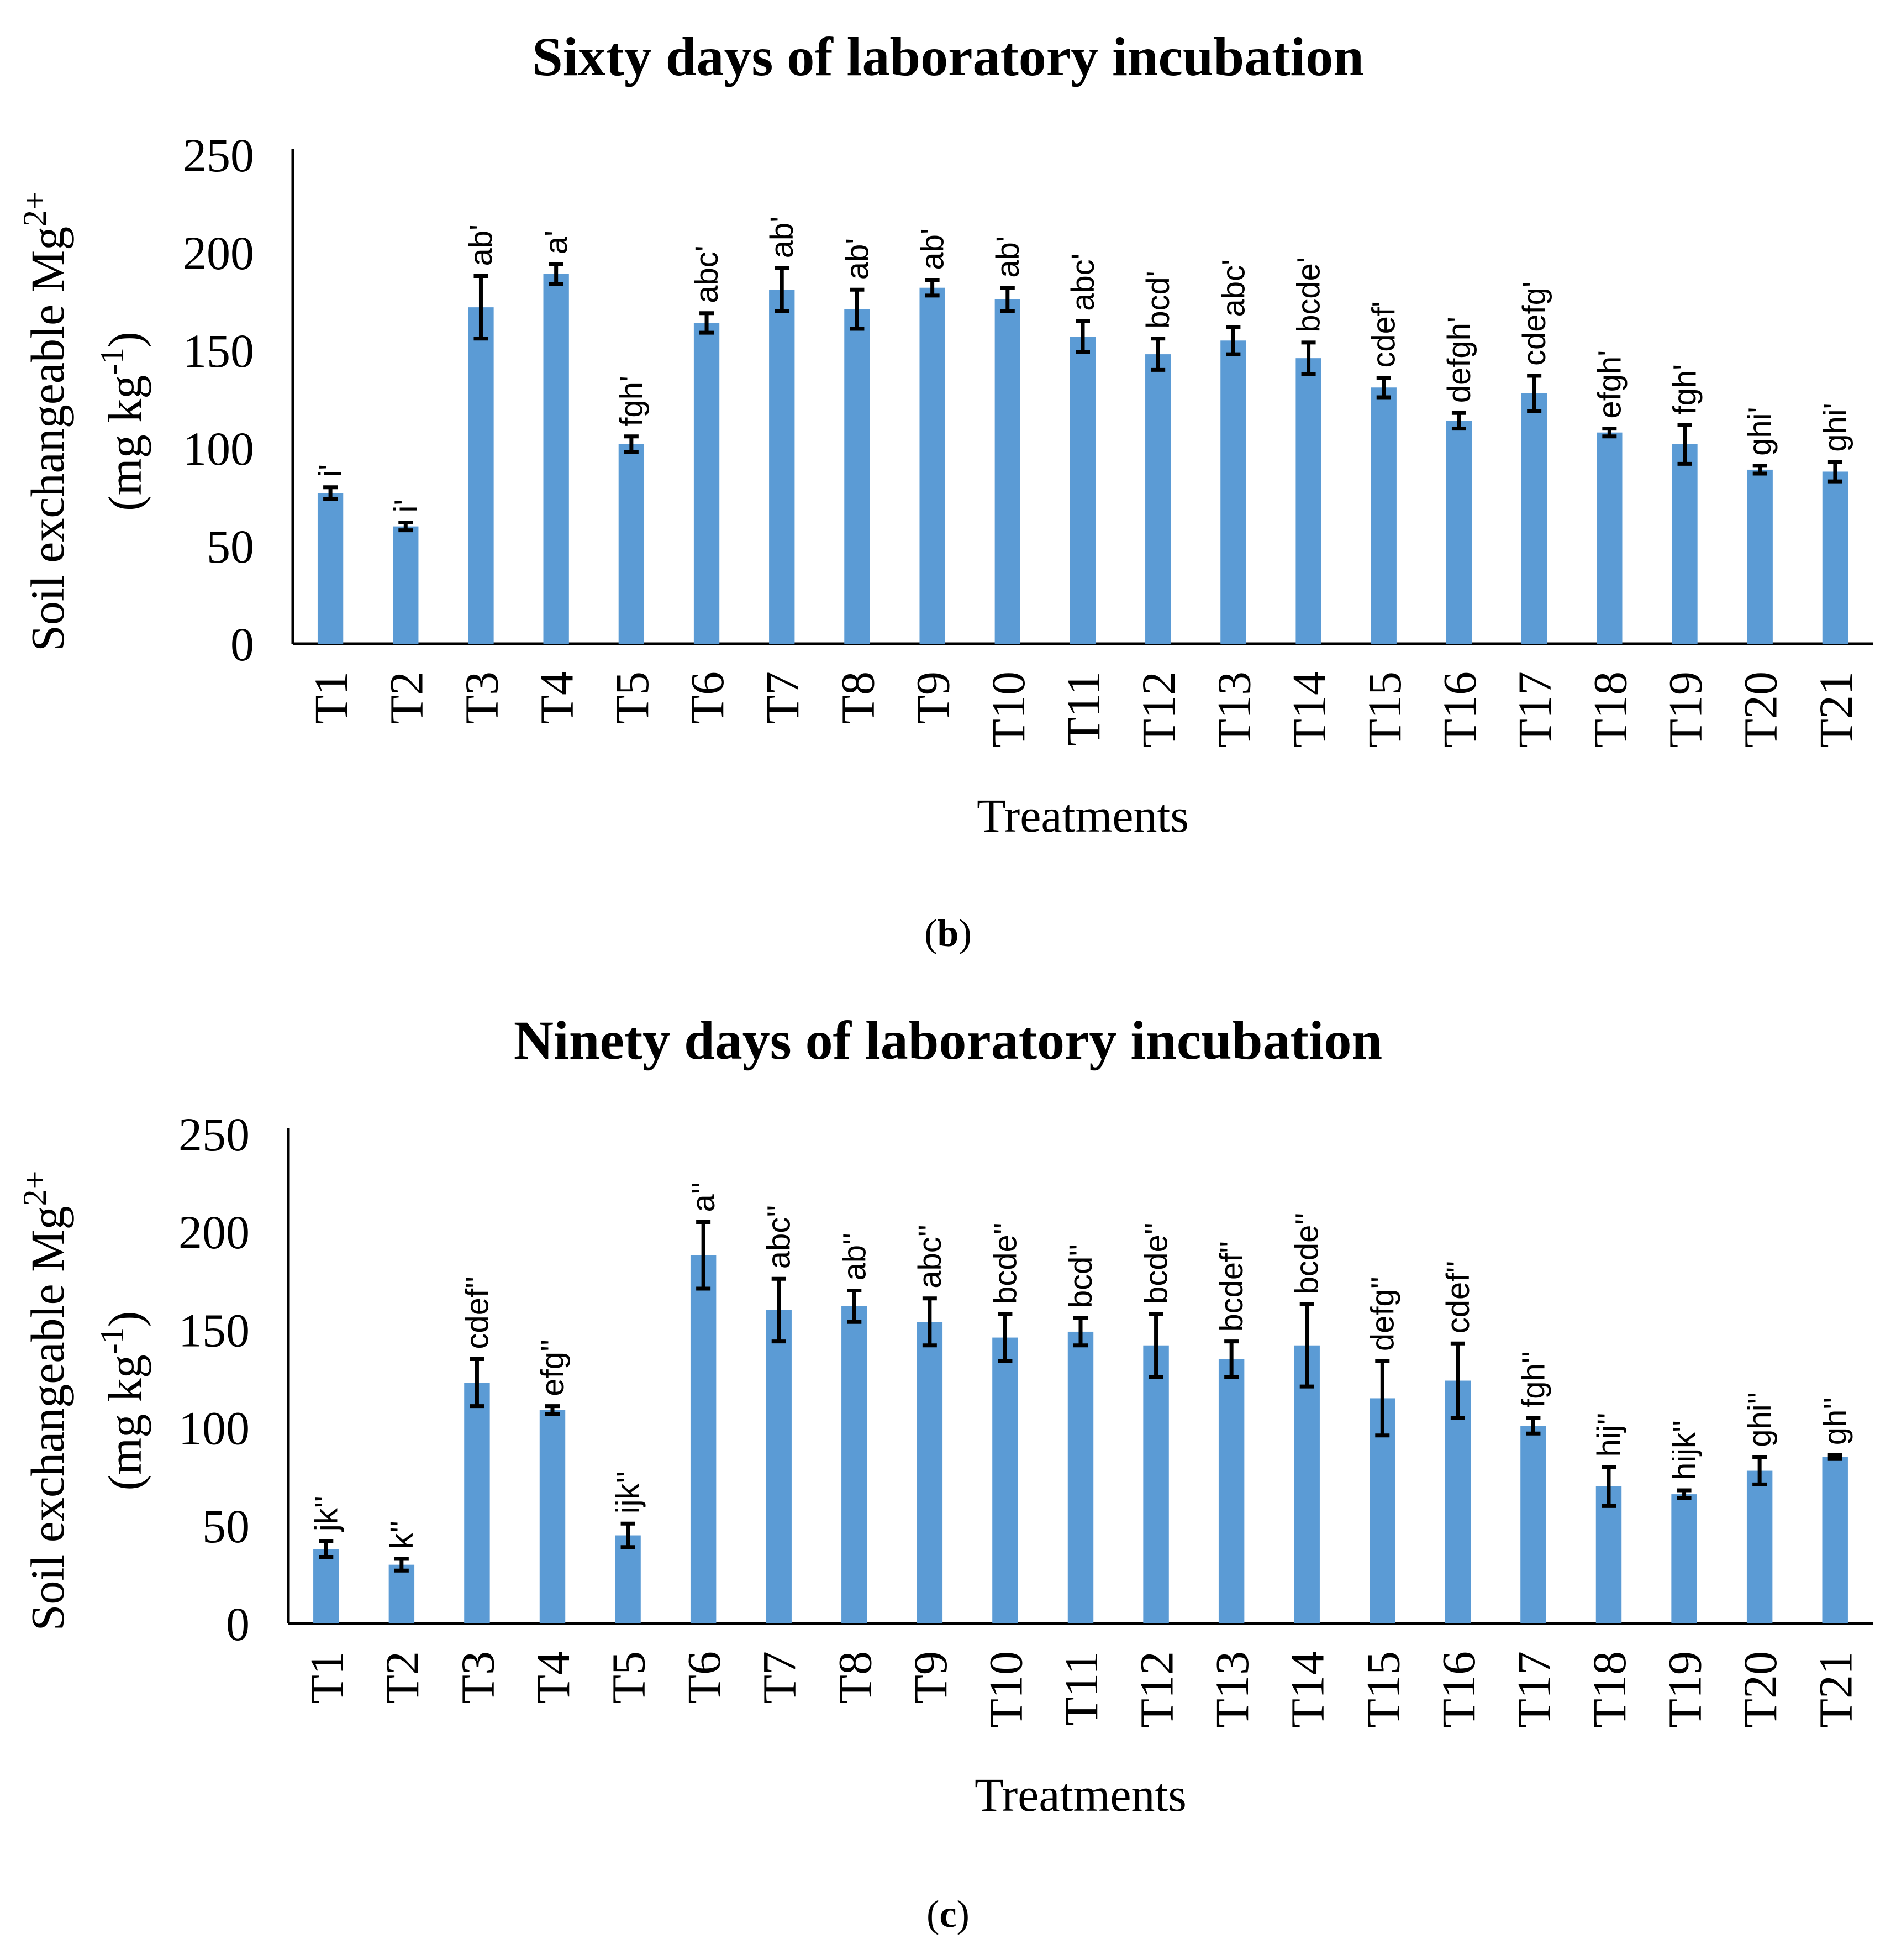  I want to click on x-tick-label: T16, so click(1459, 709).